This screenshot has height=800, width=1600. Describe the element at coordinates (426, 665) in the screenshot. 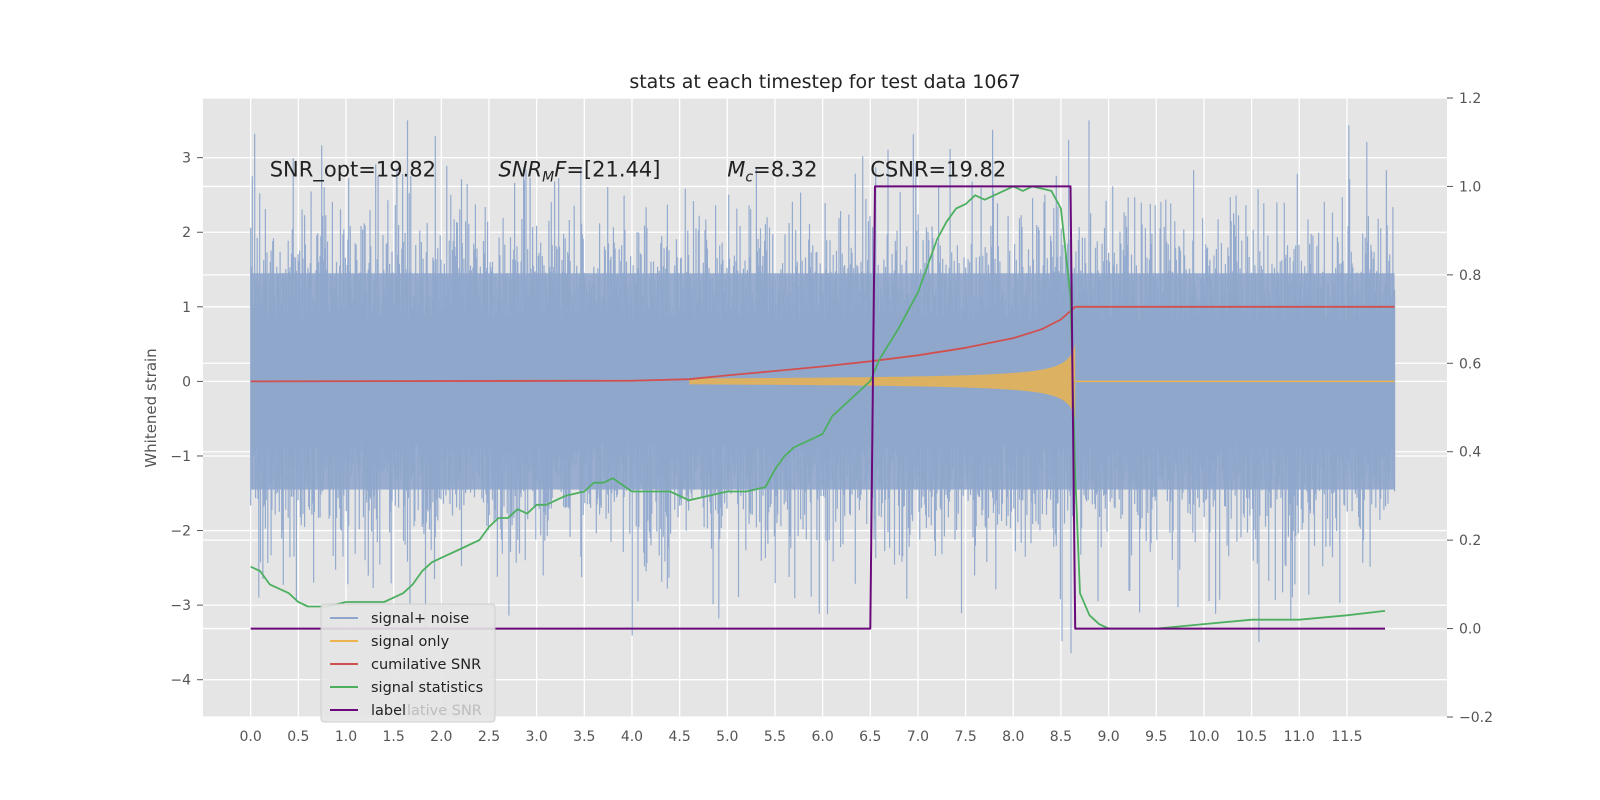

I see `legend-label: cumilative SNR` at that location.